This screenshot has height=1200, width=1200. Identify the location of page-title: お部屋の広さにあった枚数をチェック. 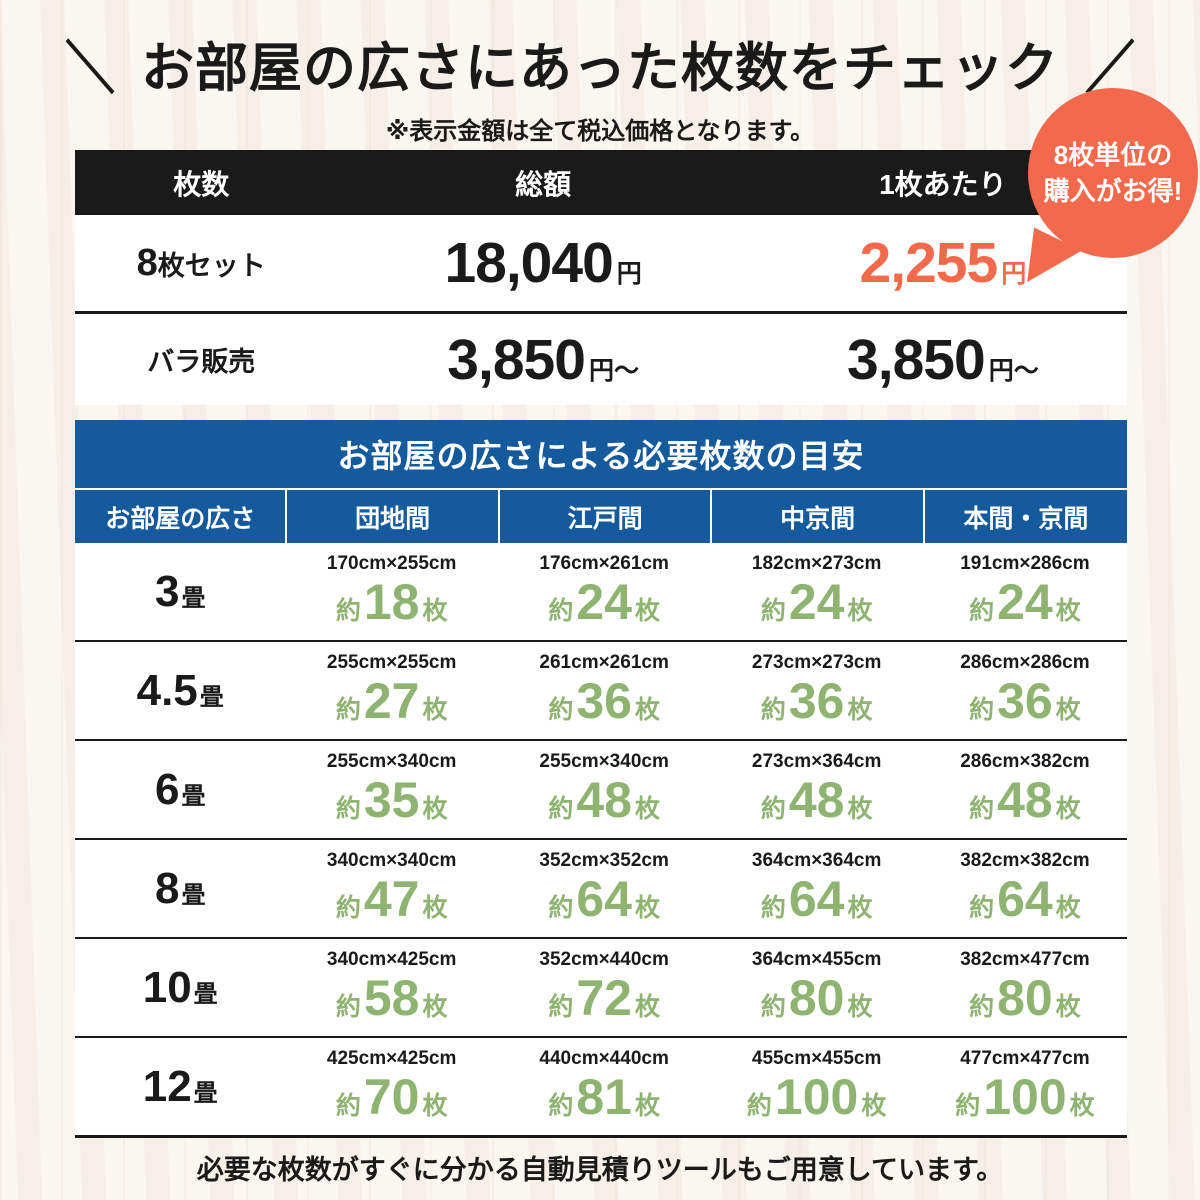
(600, 68).